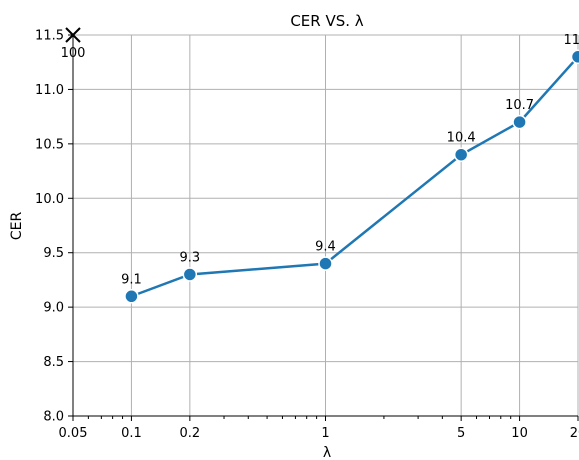 This screenshot has width=579, height=460. I want to click on x-tick-label: 20, so click(574, 433).